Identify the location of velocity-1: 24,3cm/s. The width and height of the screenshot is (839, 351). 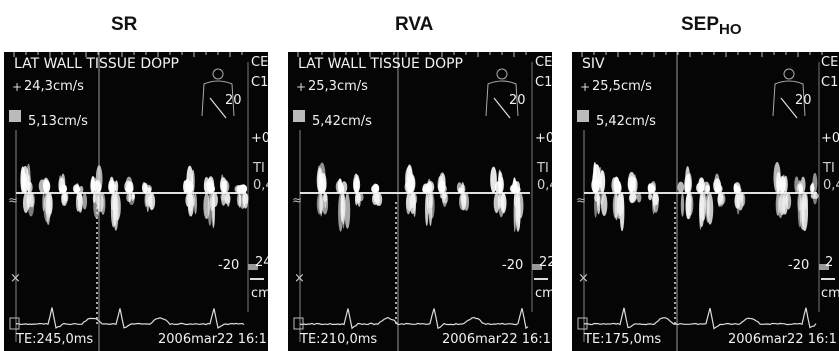
(54, 86).